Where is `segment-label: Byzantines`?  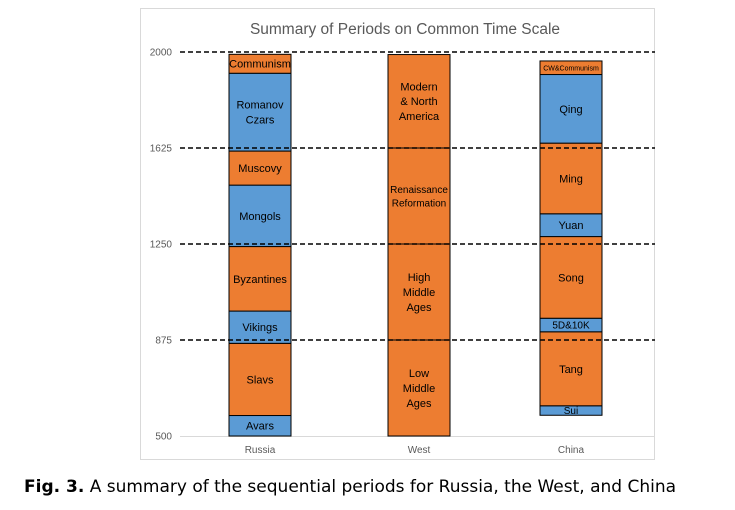 segment-label: Byzantines is located at coordinates (260, 280).